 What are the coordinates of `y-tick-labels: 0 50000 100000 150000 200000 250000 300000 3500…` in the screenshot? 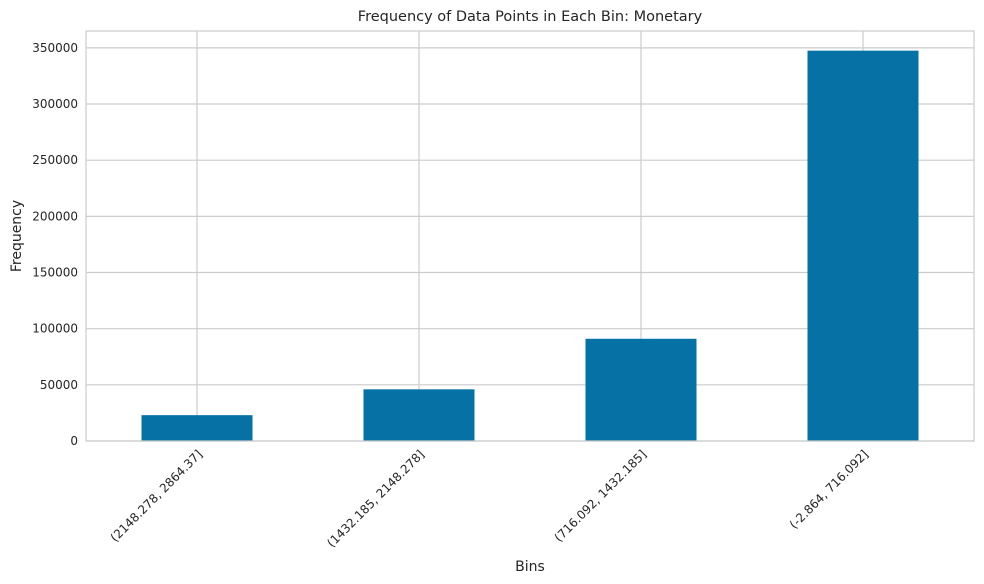 It's located at (55, 244).